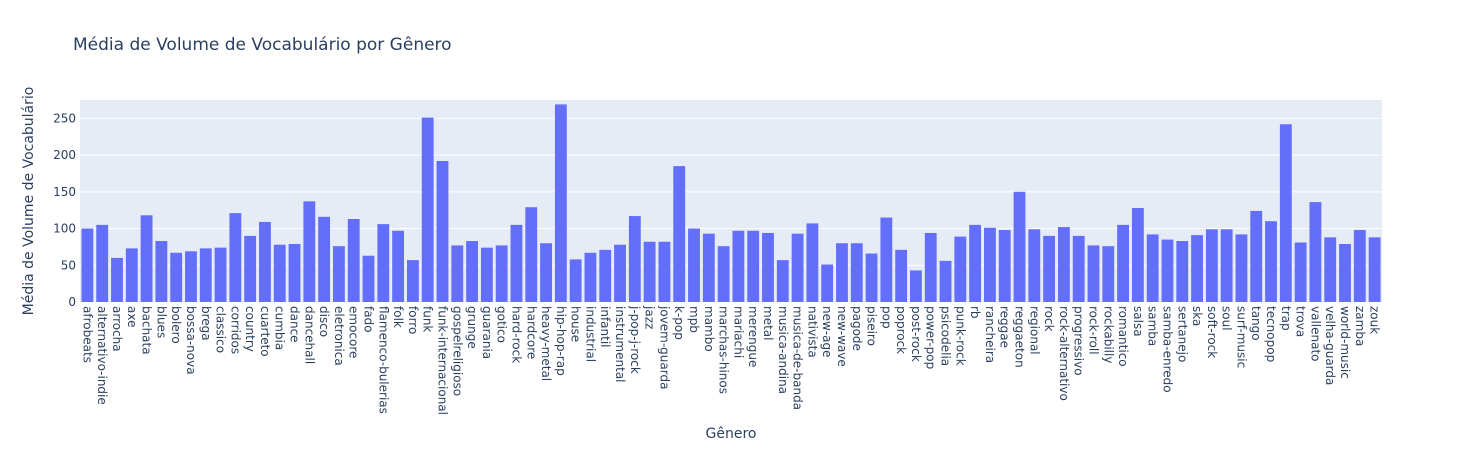 This screenshot has height=450, width=1462. What do you see at coordinates (1271, 261) in the screenshot?
I see `bar-tecnopop` at bounding box center [1271, 261].